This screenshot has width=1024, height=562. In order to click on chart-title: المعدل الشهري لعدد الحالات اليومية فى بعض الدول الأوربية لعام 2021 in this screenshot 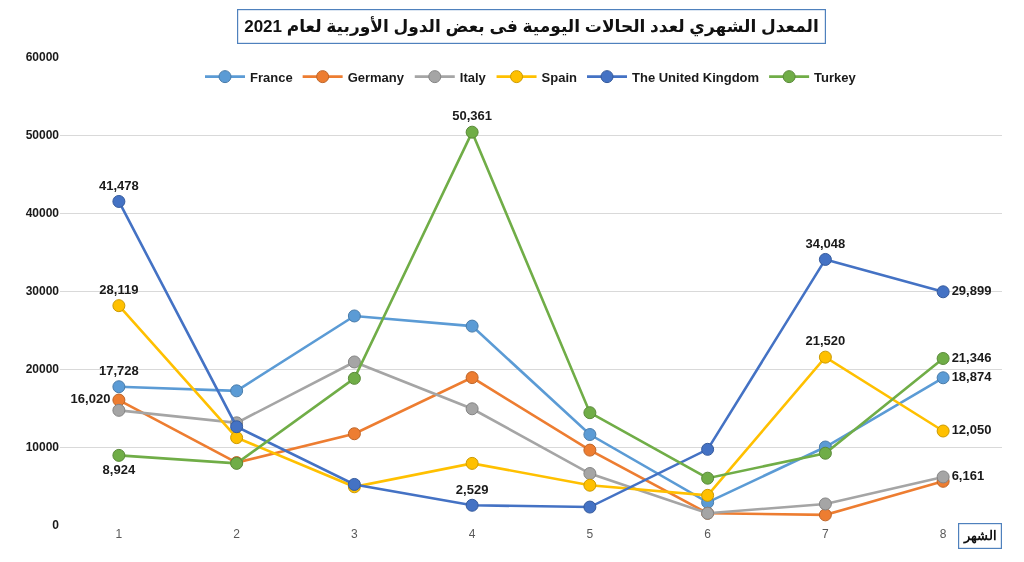, I will do `click(531, 27)`.